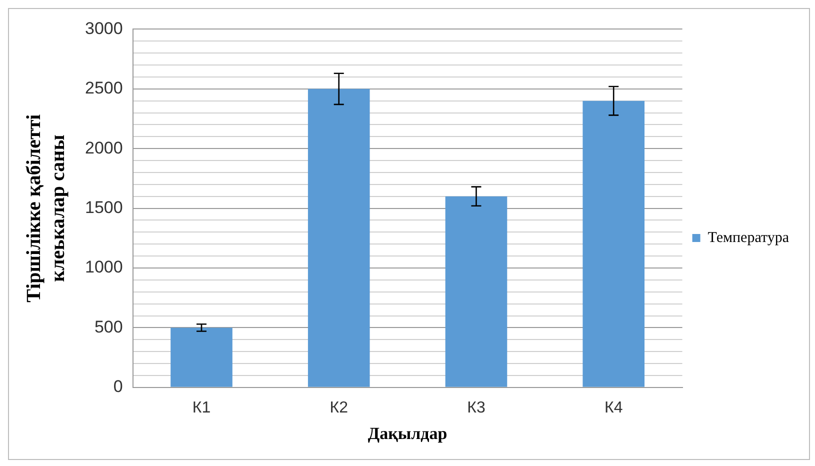 The width and height of the screenshot is (815, 466). Describe the element at coordinates (46, 208) in the screenshot. I see `y-axis-title: Тіршілікке қабілетті клеькалар саны` at that location.